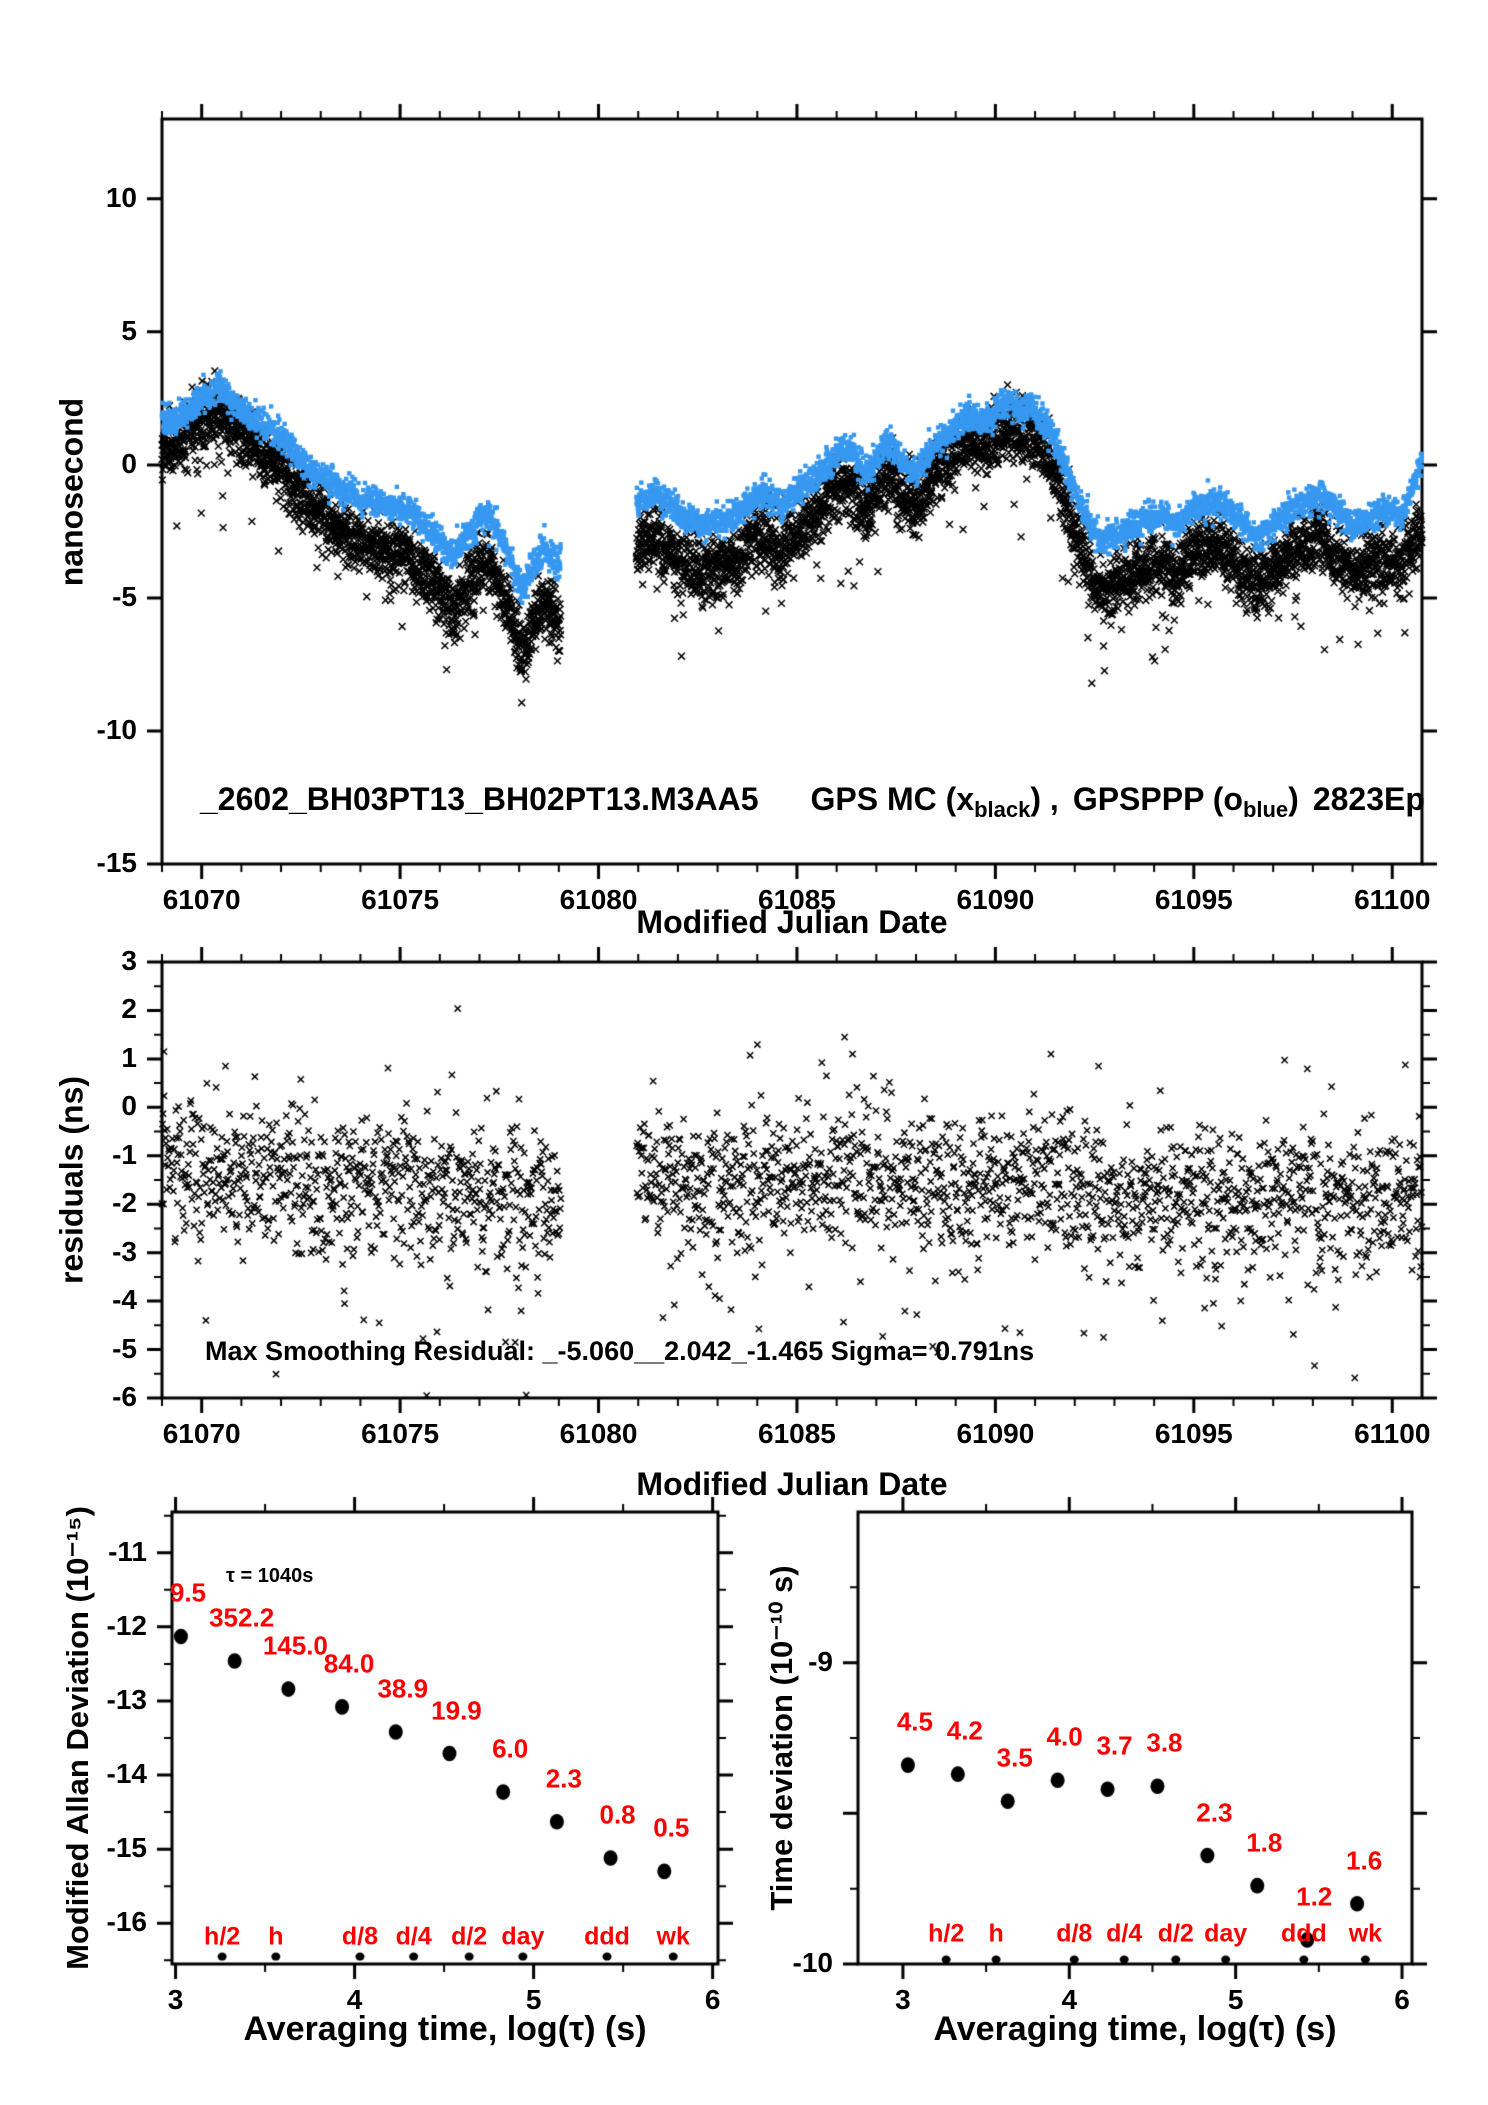 The width and height of the screenshot is (1488, 2105). Describe the element at coordinates (129, 330) in the screenshot. I see `y-tick-label: 5` at that location.